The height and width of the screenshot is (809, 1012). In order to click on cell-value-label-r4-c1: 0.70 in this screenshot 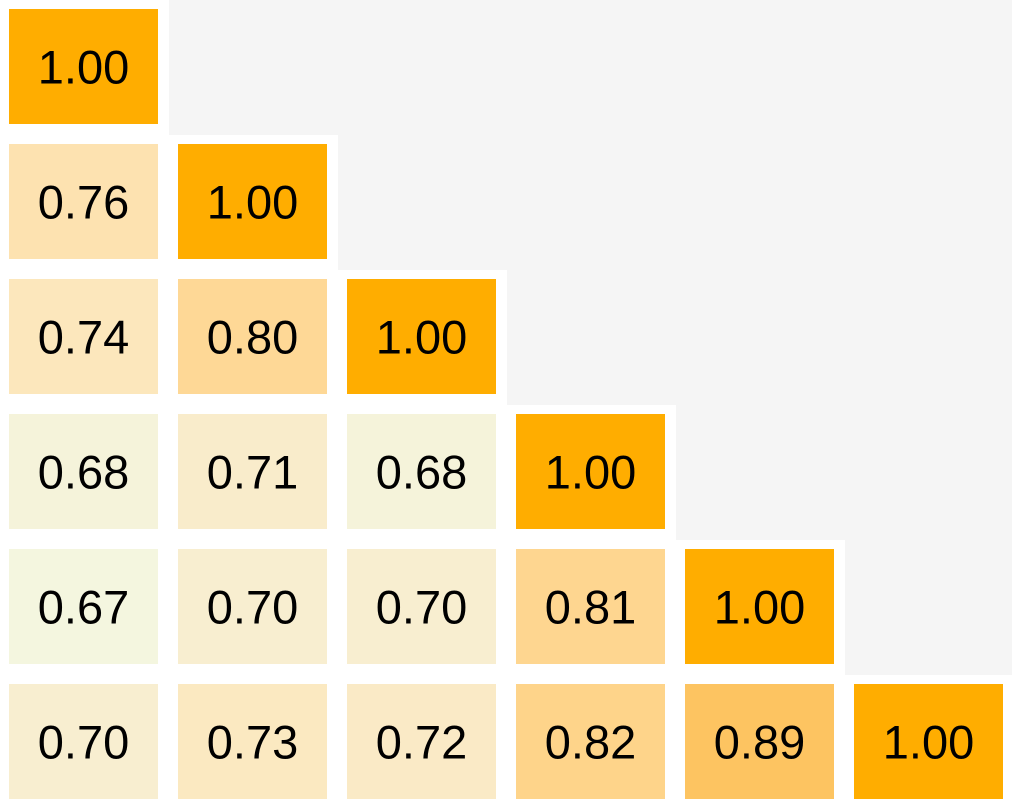, I will do `click(252, 607)`.